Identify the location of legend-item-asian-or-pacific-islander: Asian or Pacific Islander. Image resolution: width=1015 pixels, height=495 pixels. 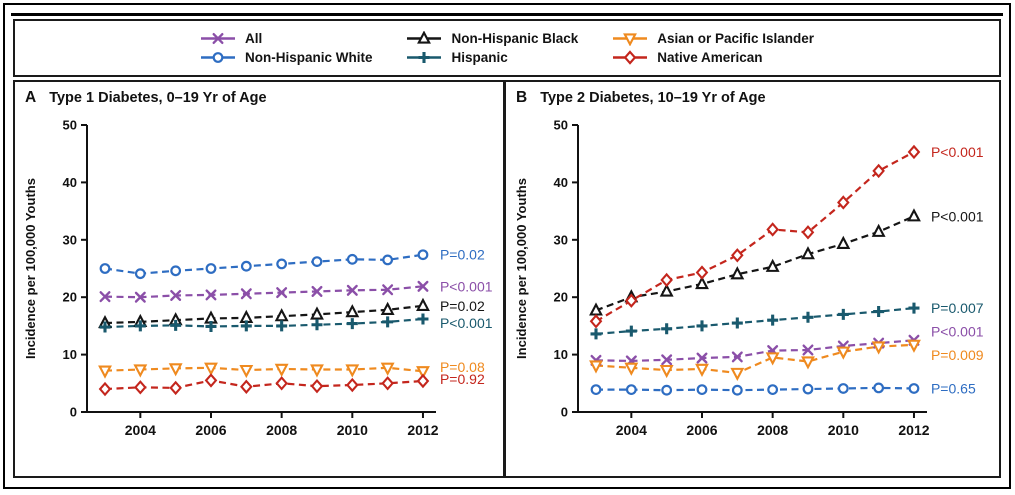
(713, 38).